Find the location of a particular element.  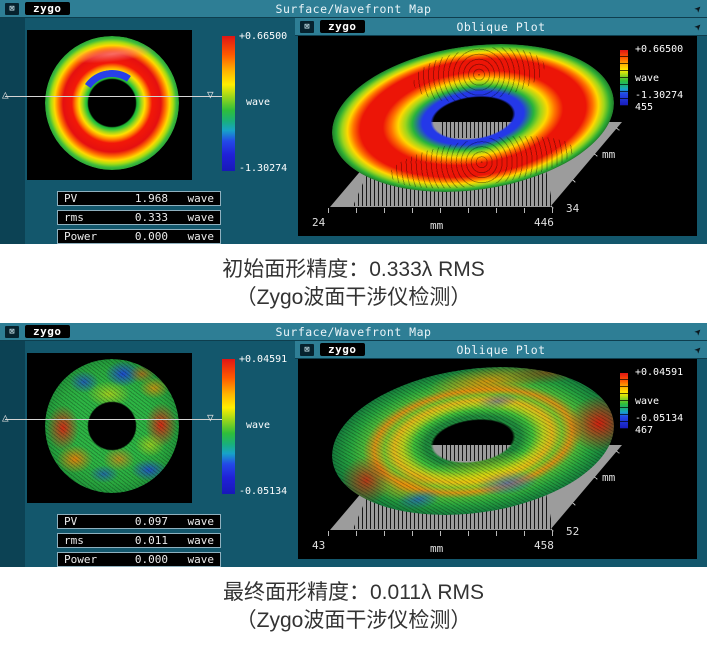

colorbar-max-label: +0.04591 is located at coordinates (263, 359).